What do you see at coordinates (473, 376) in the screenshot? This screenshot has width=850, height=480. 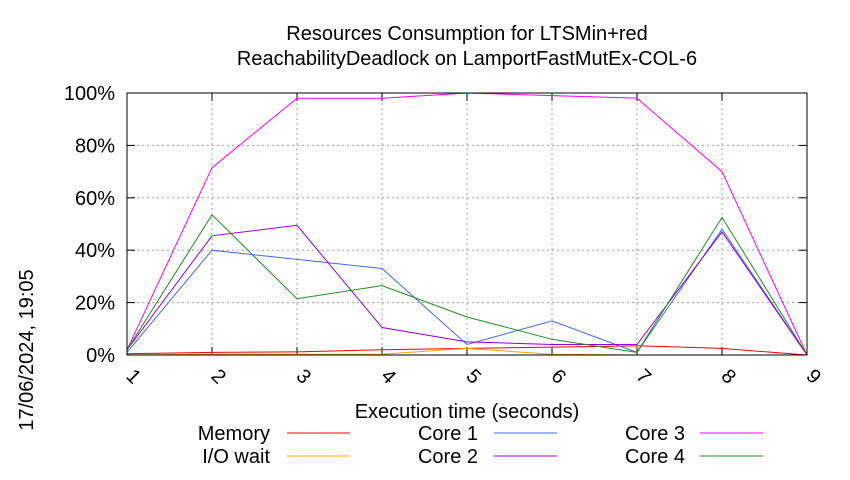 I see `x-tick-label: 5` at bounding box center [473, 376].